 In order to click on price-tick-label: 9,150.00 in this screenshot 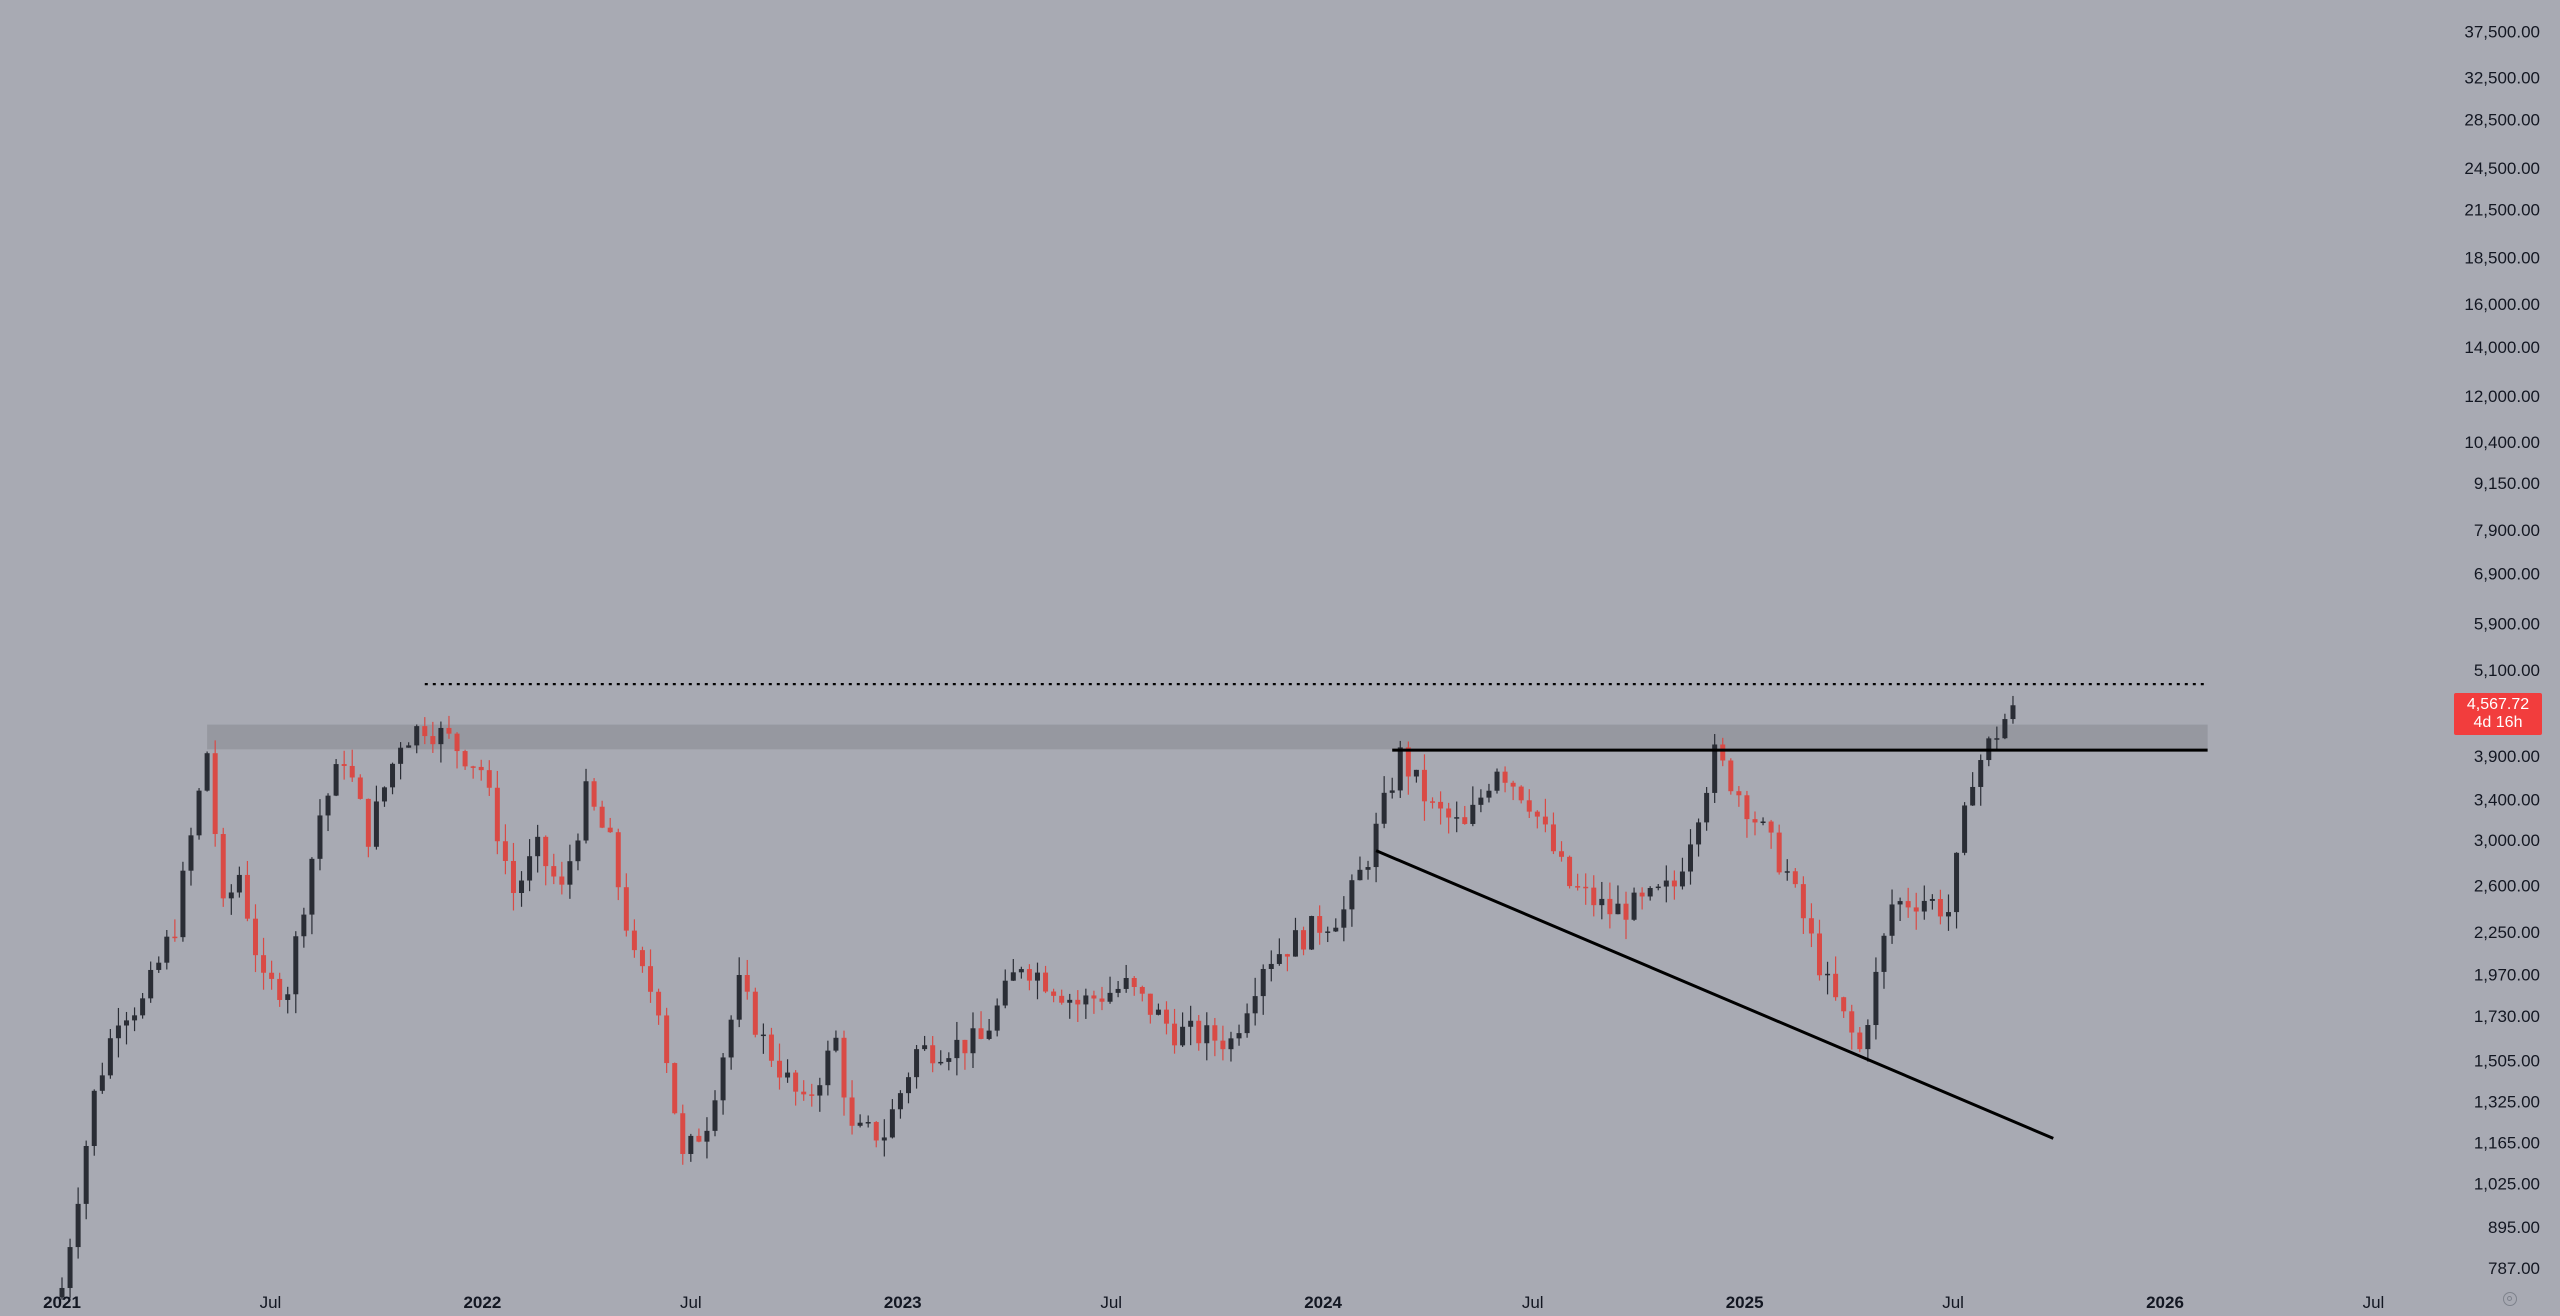, I will do `click(2507, 483)`.